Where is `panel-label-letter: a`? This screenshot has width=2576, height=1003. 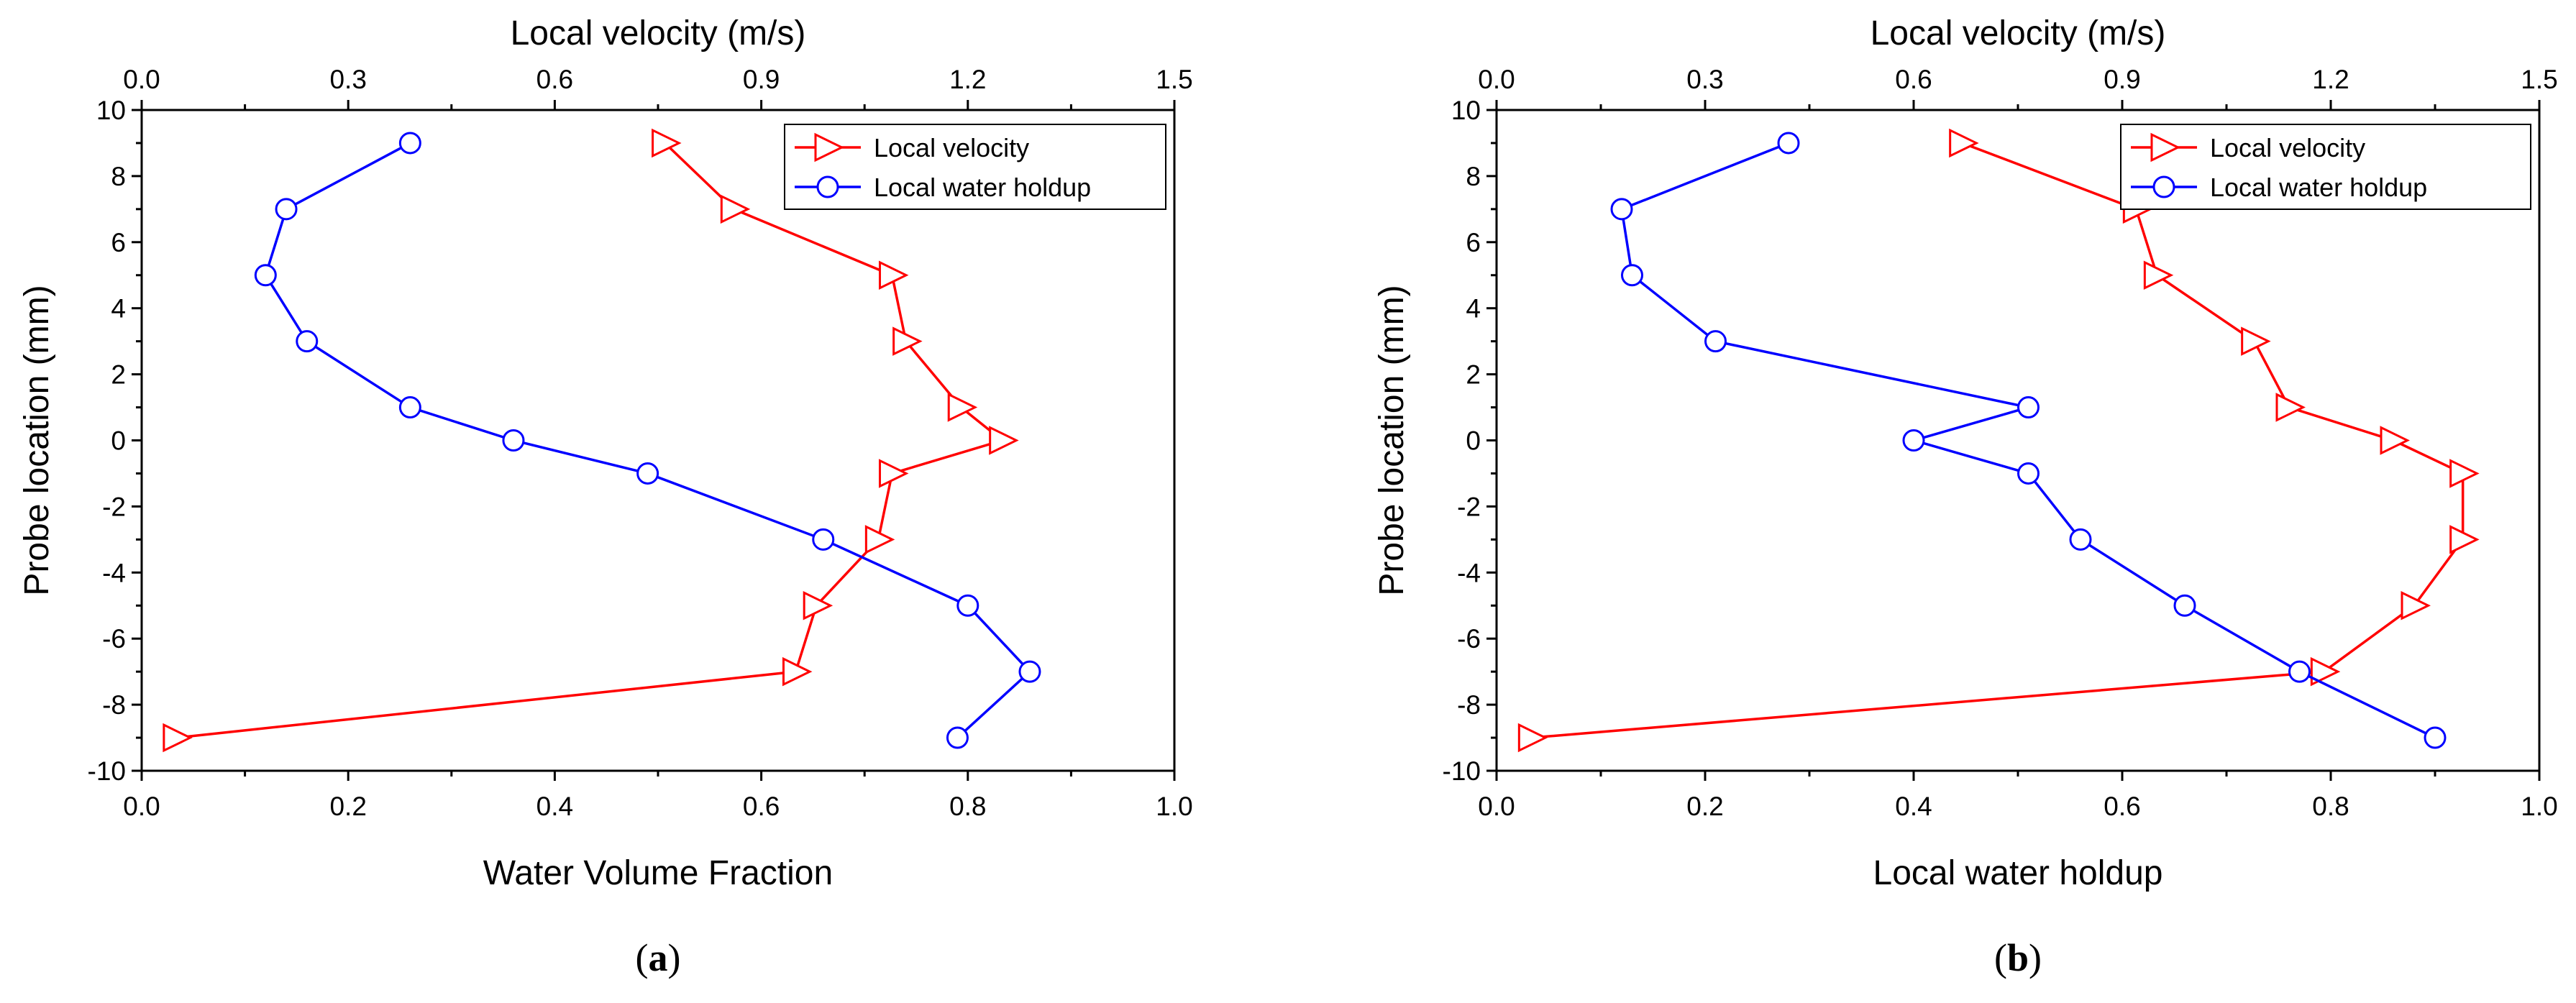
panel-label-letter: a is located at coordinates (658, 957).